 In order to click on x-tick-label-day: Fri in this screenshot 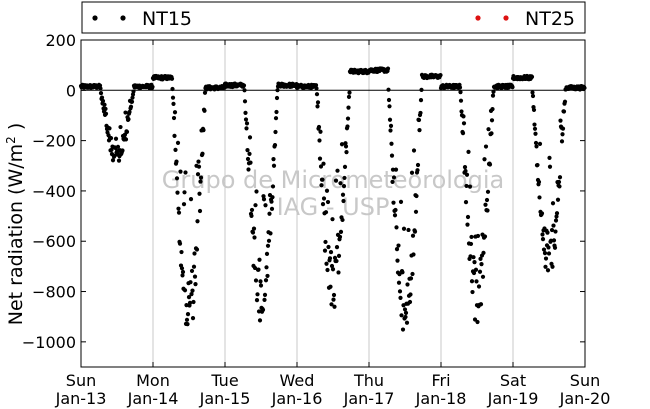, I will do `click(440, 380)`.